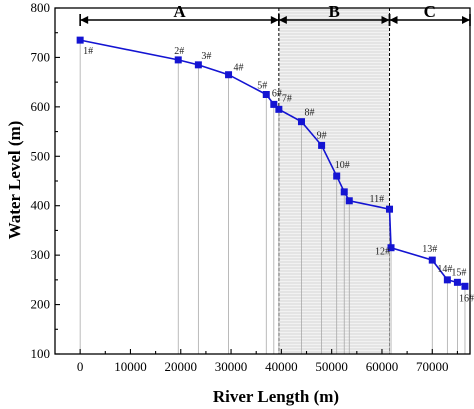 The width and height of the screenshot is (474, 409). What do you see at coordinates (14, 180) in the screenshot?
I see `y-axis-title: Water Level (m)` at bounding box center [14, 180].